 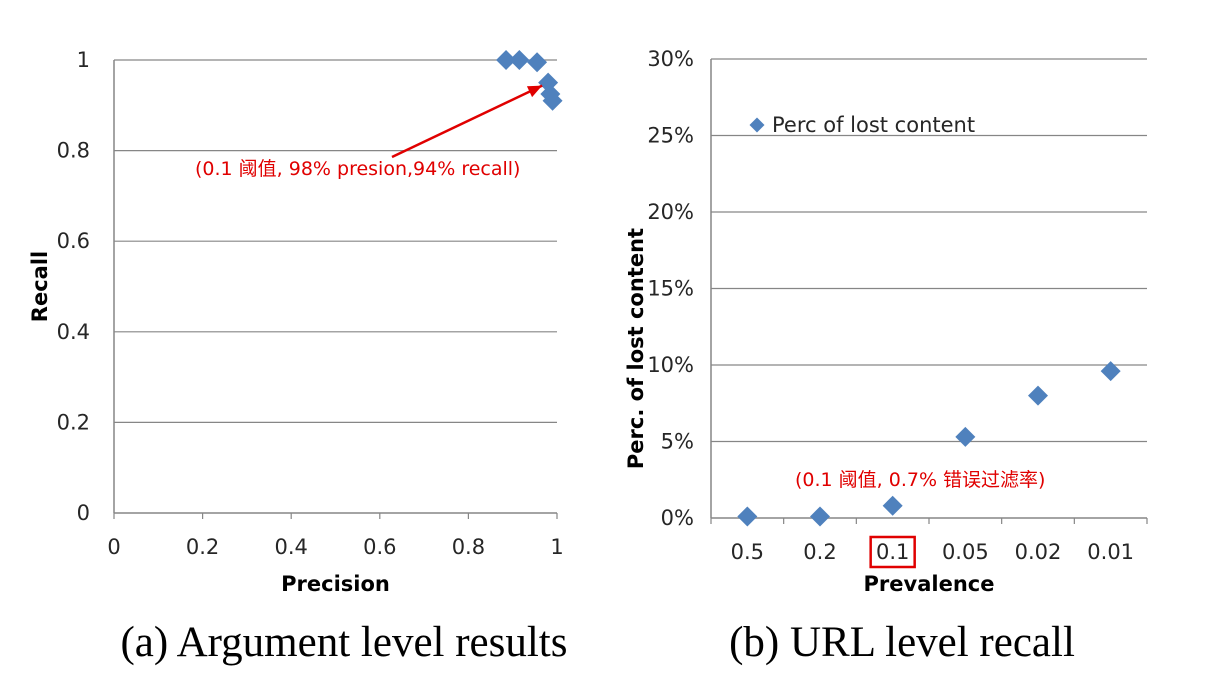 I want to click on a-data-points, so click(x=529, y=80).